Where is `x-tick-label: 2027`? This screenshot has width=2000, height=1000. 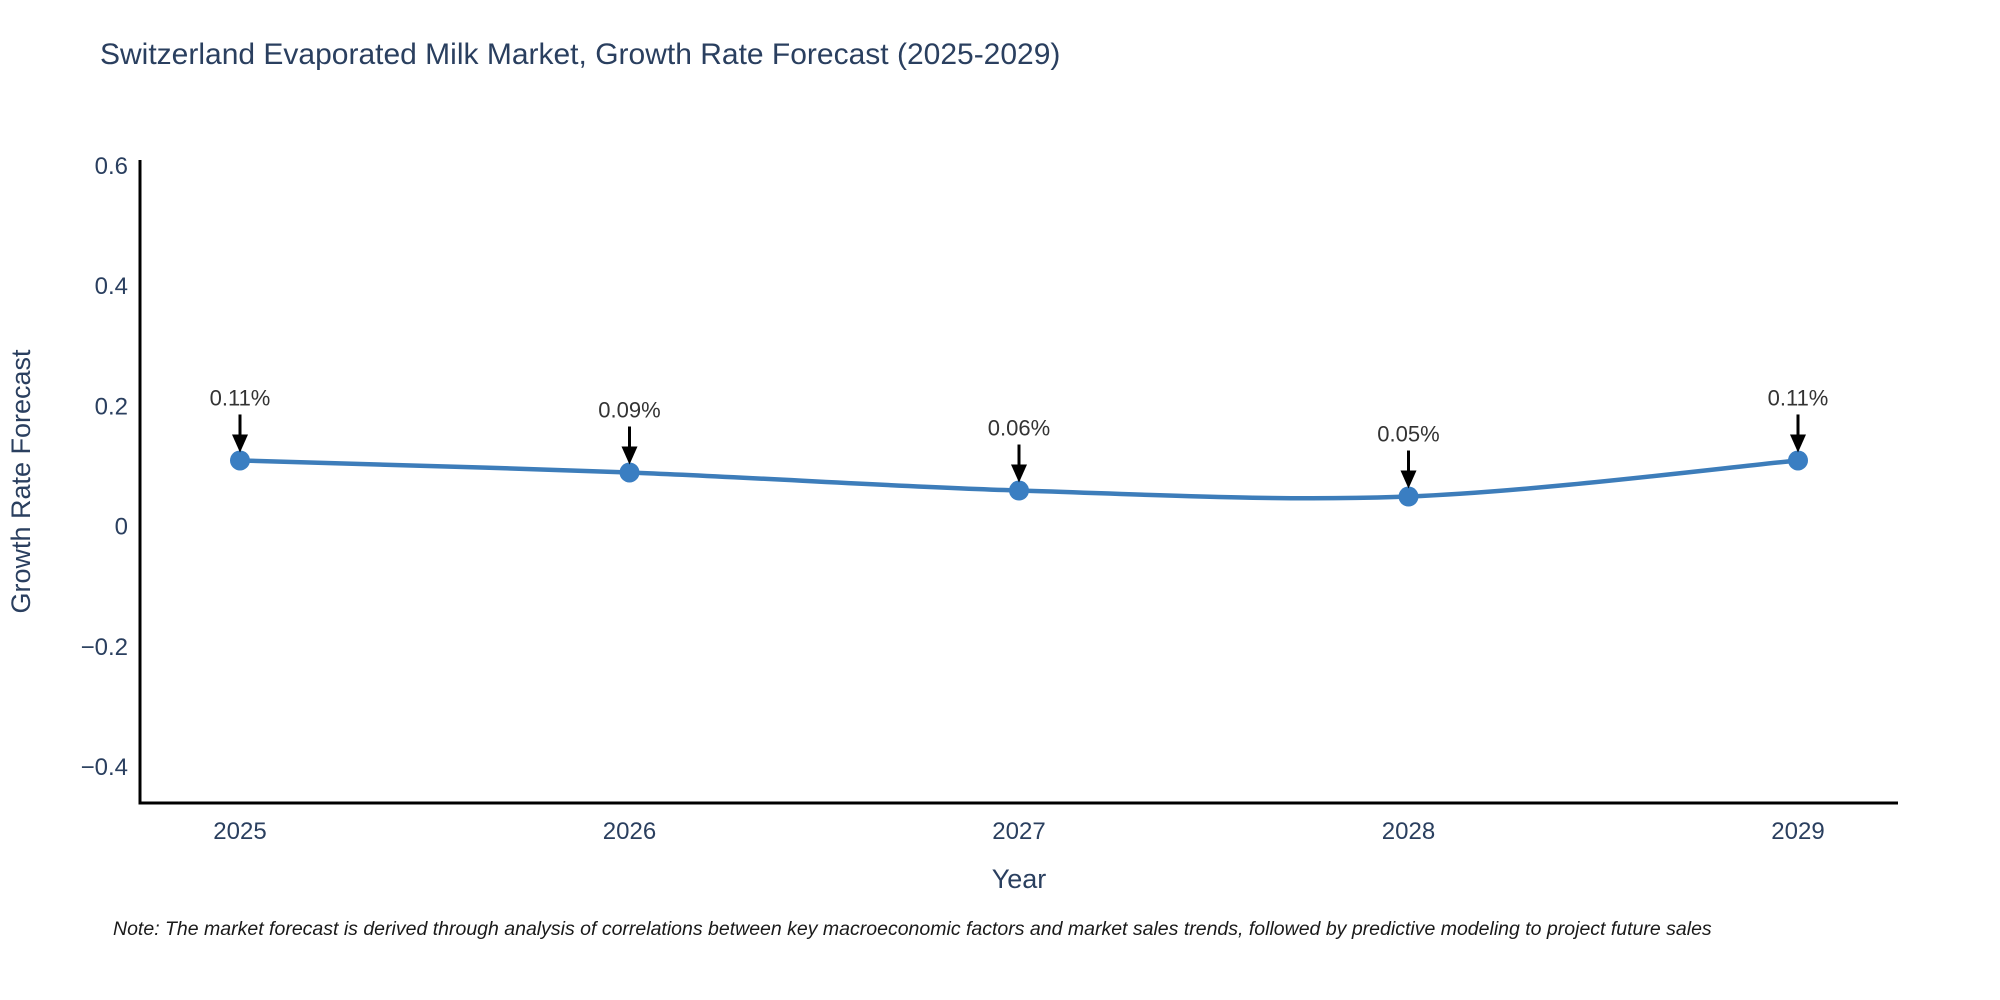
x-tick-label: 2027 is located at coordinates (1018, 831).